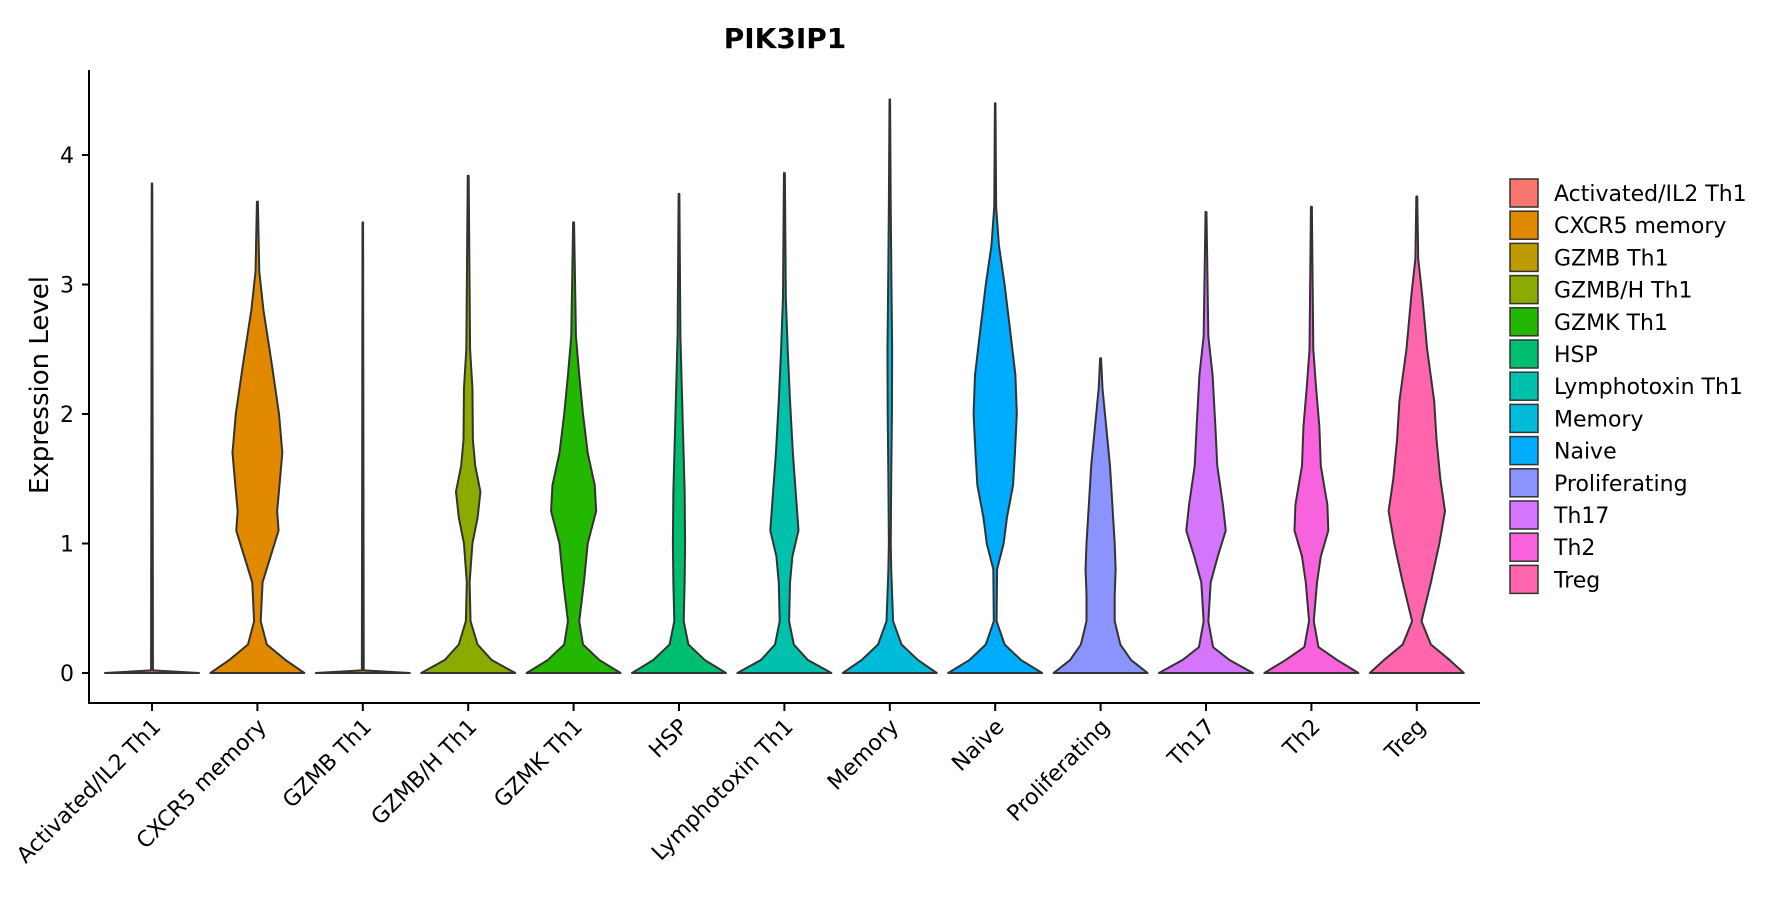 The image size is (1777, 900). I want to click on violin-naive, so click(995, 388).